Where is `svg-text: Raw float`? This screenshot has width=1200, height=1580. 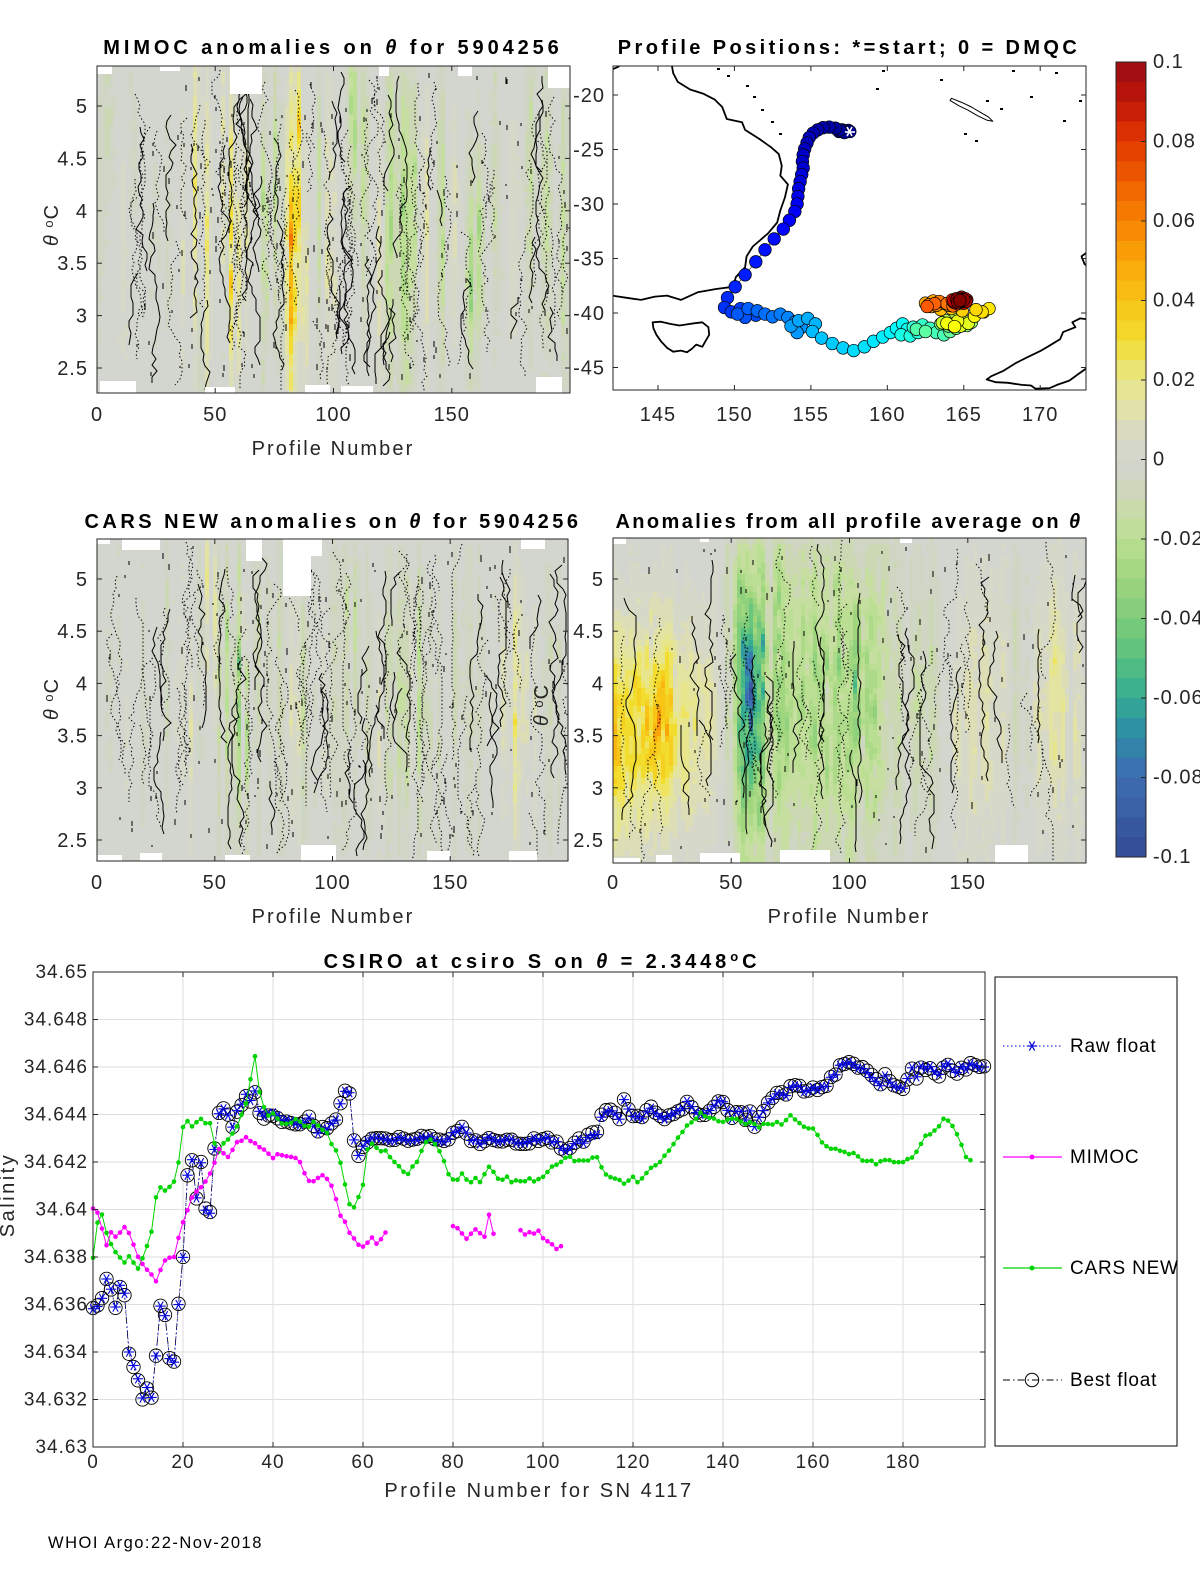 svg-text: Raw float is located at coordinates (1113, 1046).